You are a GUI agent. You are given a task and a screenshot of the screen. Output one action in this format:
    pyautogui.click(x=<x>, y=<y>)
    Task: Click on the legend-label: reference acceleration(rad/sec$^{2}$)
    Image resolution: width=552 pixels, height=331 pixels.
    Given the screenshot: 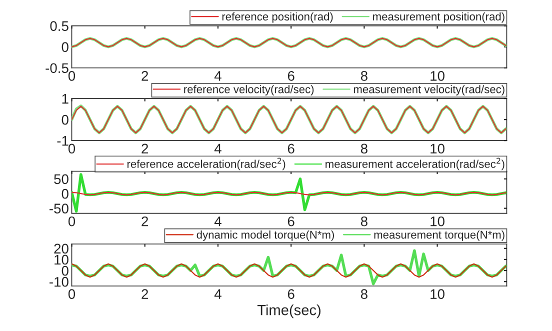 What is the action you would take?
    pyautogui.click(x=206, y=164)
    